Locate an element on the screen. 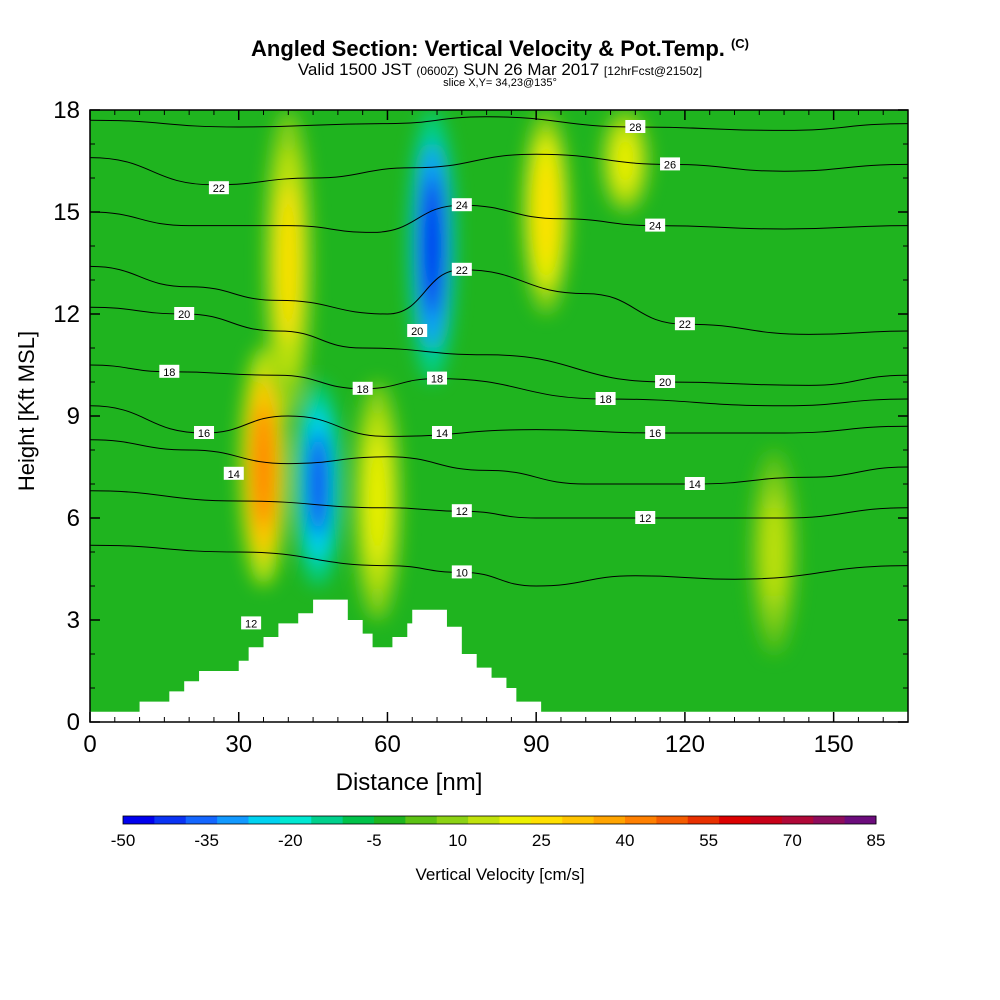 Image resolution: width=1000 pixels, height=1000 pixels. svg-text: 20 is located at coordinates (184, 315).